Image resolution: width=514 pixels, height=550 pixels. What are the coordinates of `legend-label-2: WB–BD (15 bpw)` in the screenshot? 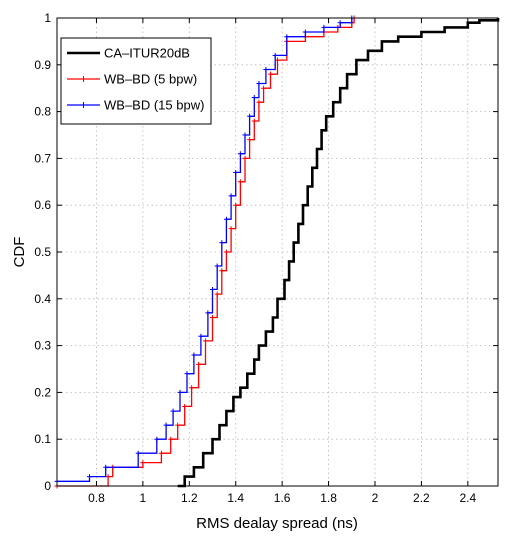 It's located at (154, 105).